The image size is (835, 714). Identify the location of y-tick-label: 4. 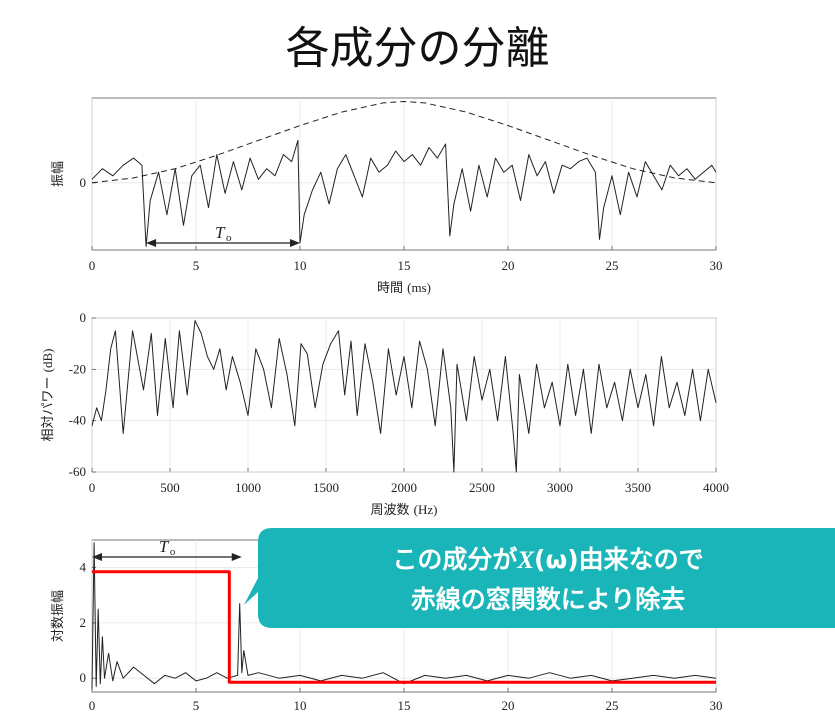
(83, 567).